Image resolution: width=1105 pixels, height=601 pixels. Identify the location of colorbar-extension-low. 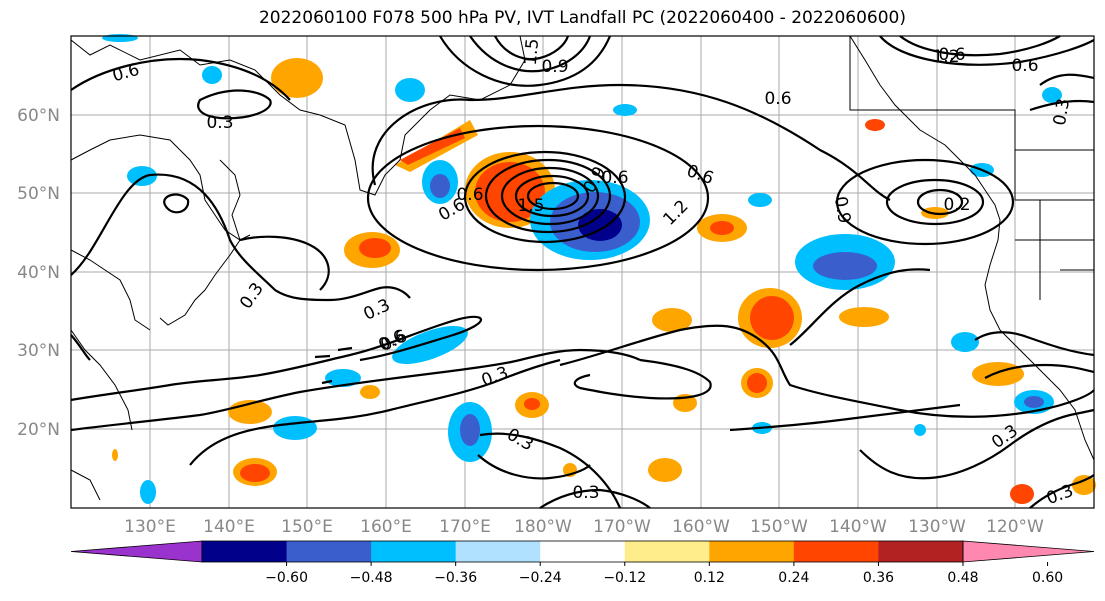
(136, 551).